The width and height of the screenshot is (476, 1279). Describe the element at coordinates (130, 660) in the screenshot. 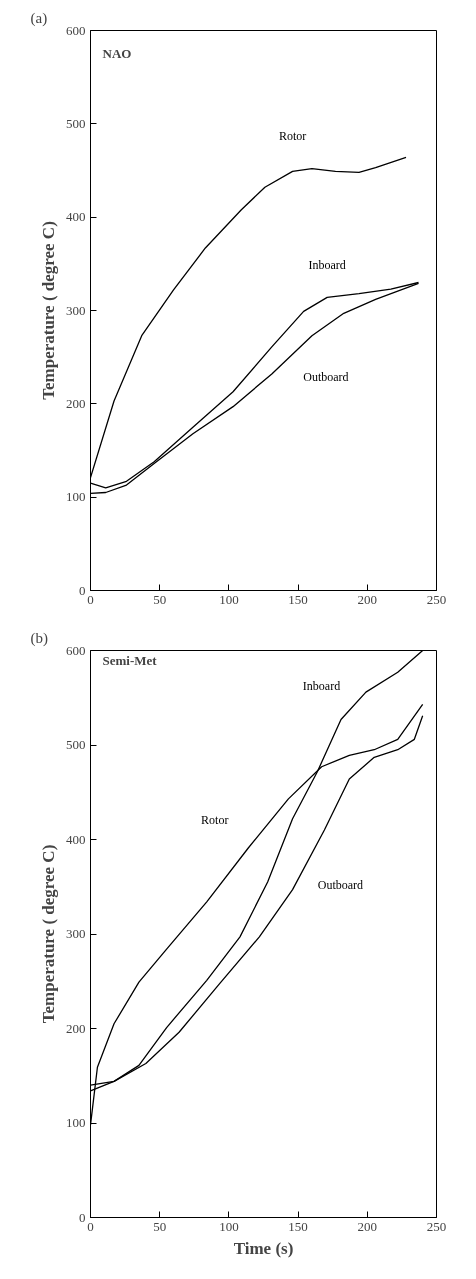

I see `chart-title: Semi-Met` at that location.